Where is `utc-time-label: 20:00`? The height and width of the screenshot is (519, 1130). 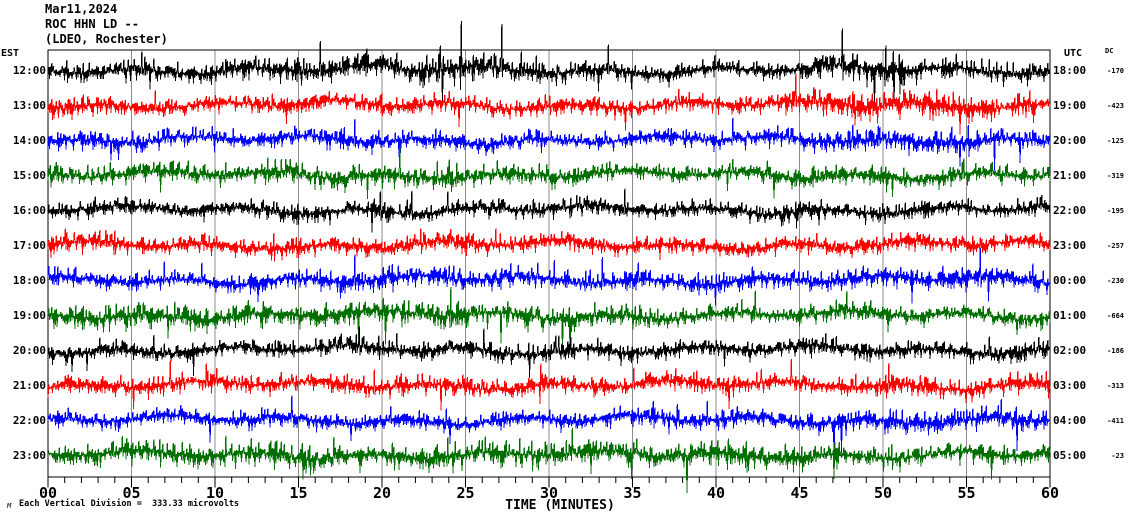 utc-time-label: 20:00 is located at coordinates (1070, 140).